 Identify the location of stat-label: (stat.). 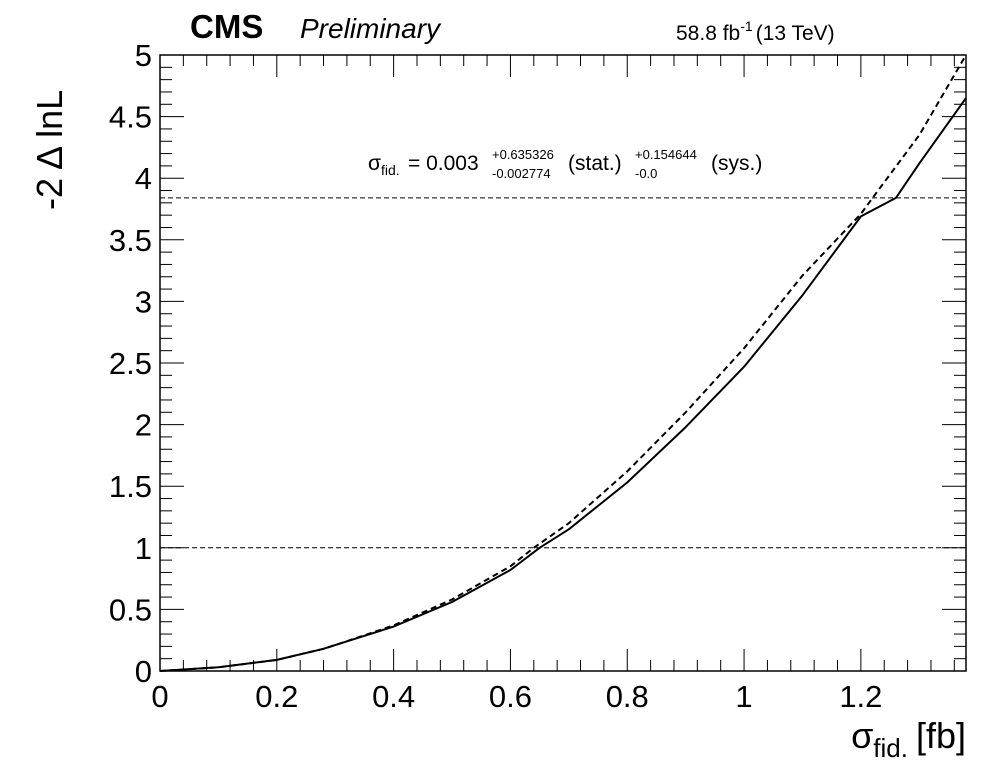
(595, 163).